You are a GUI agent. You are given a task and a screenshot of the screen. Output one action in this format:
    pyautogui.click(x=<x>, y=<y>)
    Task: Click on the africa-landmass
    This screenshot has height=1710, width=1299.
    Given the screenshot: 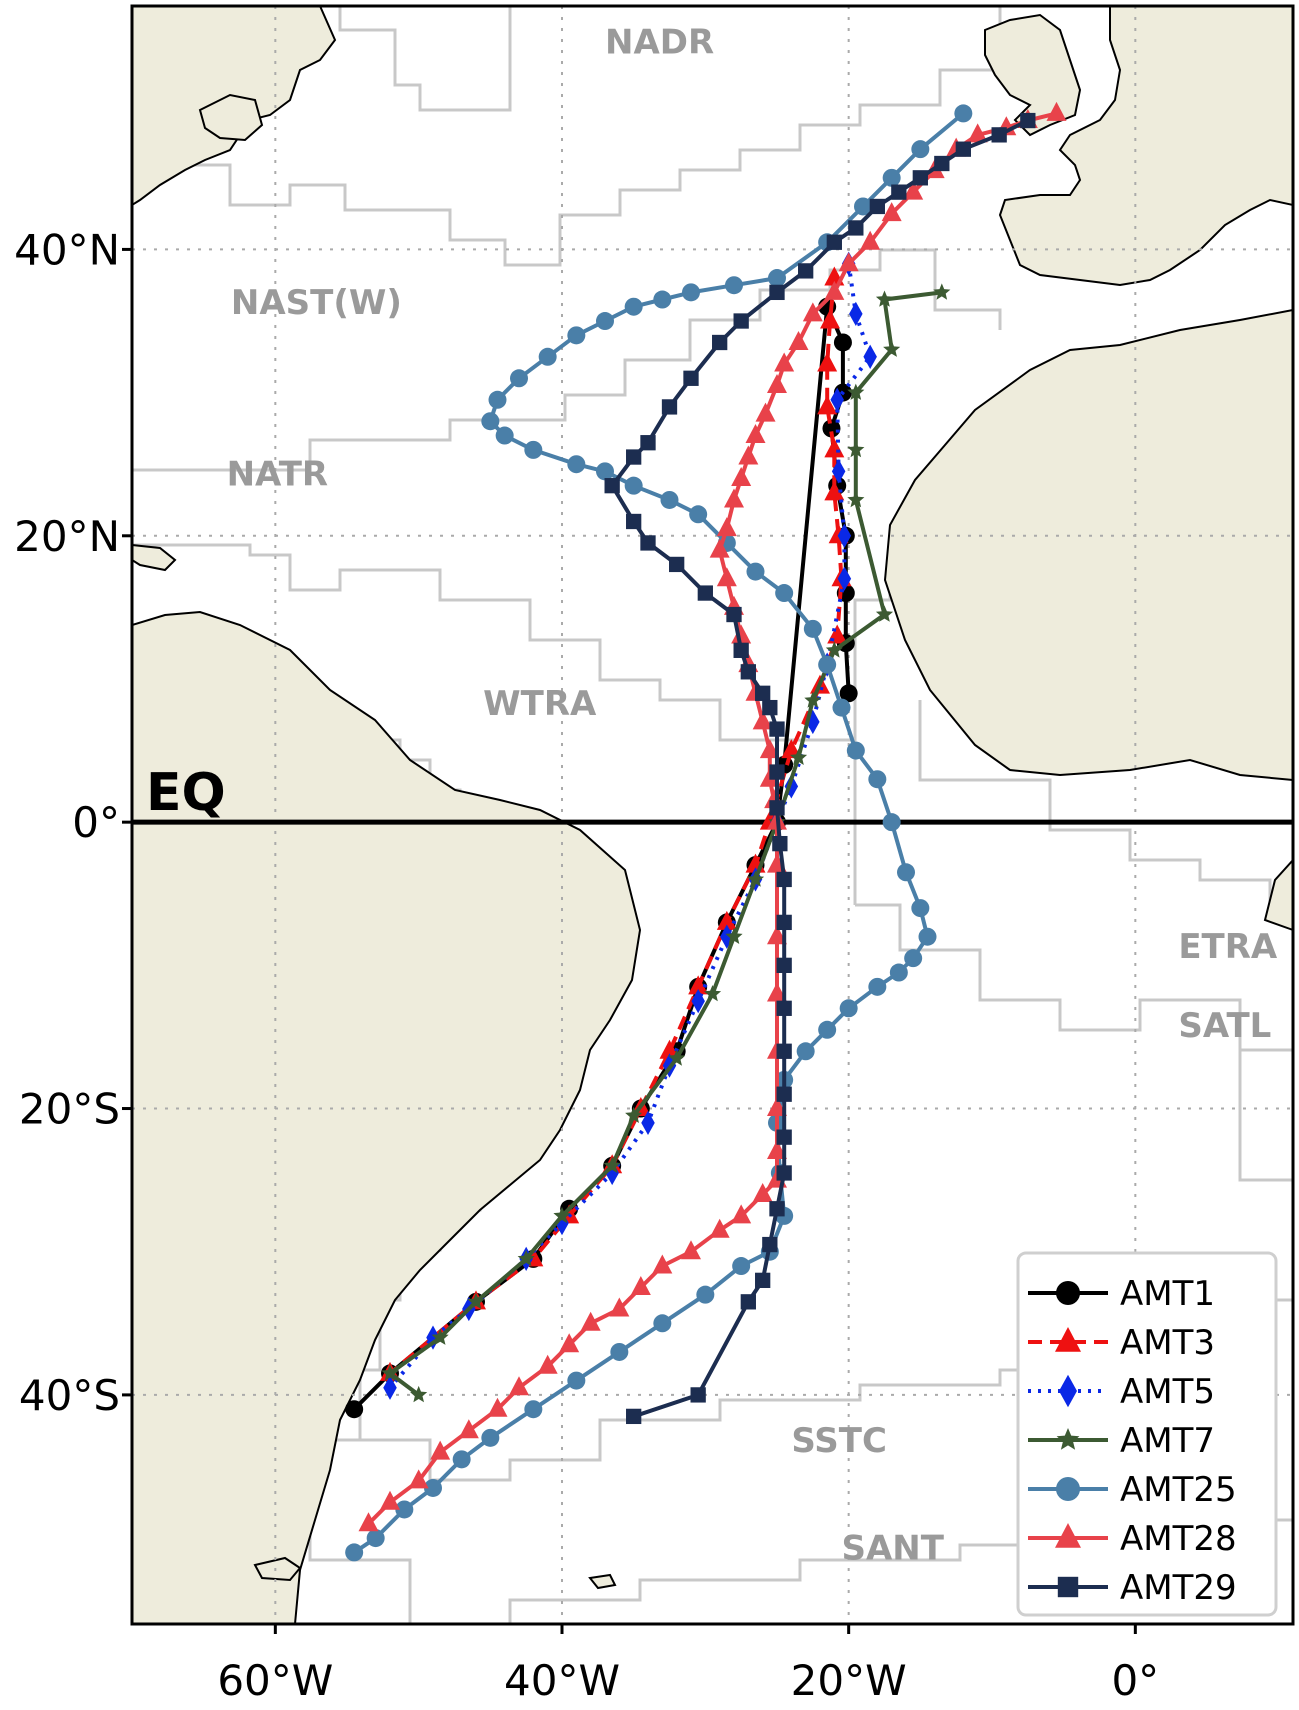 What is the action you would take?
    pyautogui.click(x=1088, y=545)
    